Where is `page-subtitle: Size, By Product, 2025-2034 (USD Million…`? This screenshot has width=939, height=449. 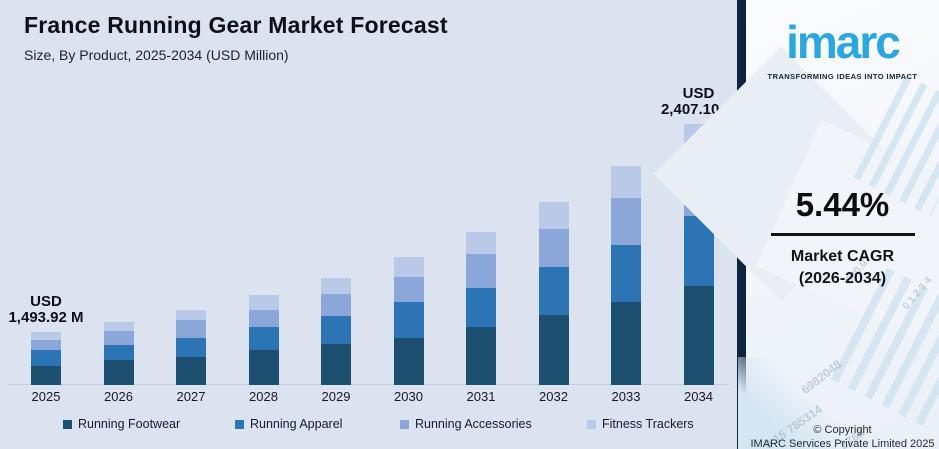
page-subtitle: Size, By Product, 2025-2034 (USD Million… is located at coordinates (156, 55).